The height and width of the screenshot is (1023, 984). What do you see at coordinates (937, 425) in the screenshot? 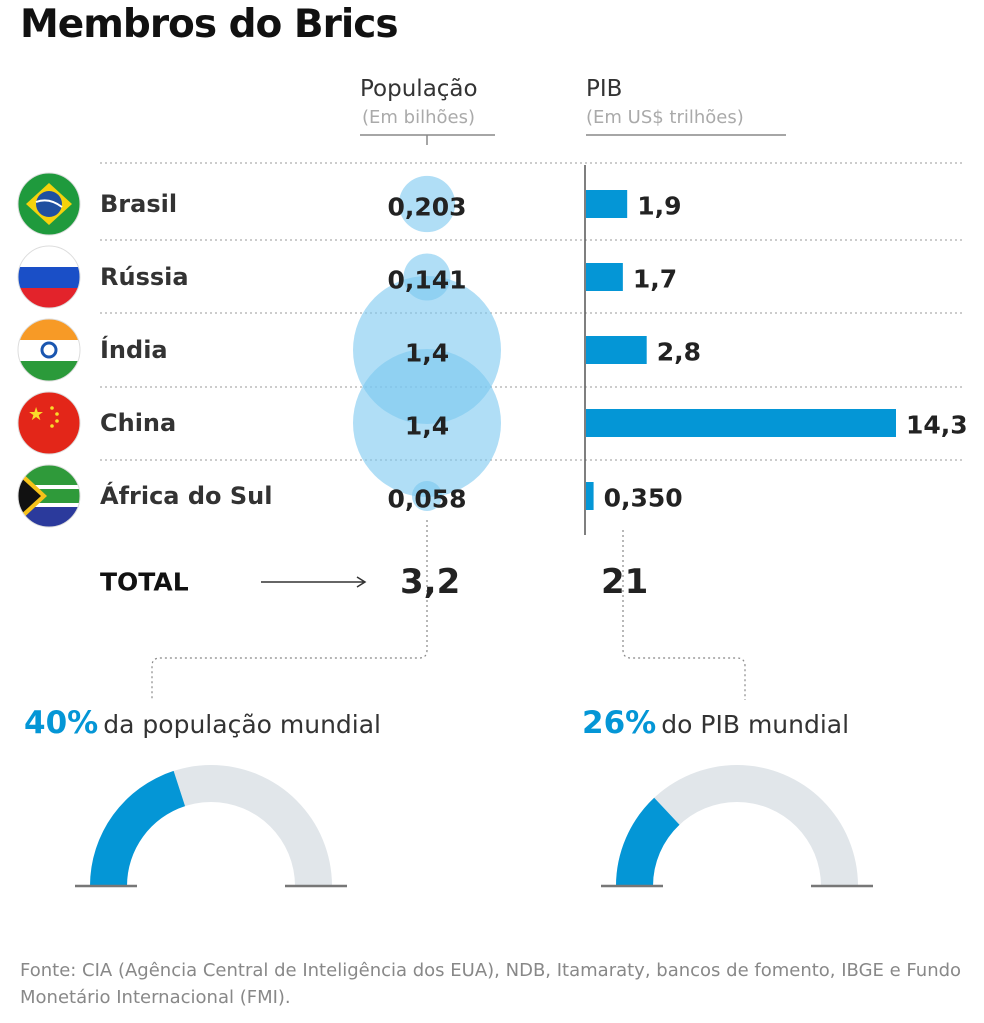
I see `gdp-value: 14,3` at bounding box center [937, 425].